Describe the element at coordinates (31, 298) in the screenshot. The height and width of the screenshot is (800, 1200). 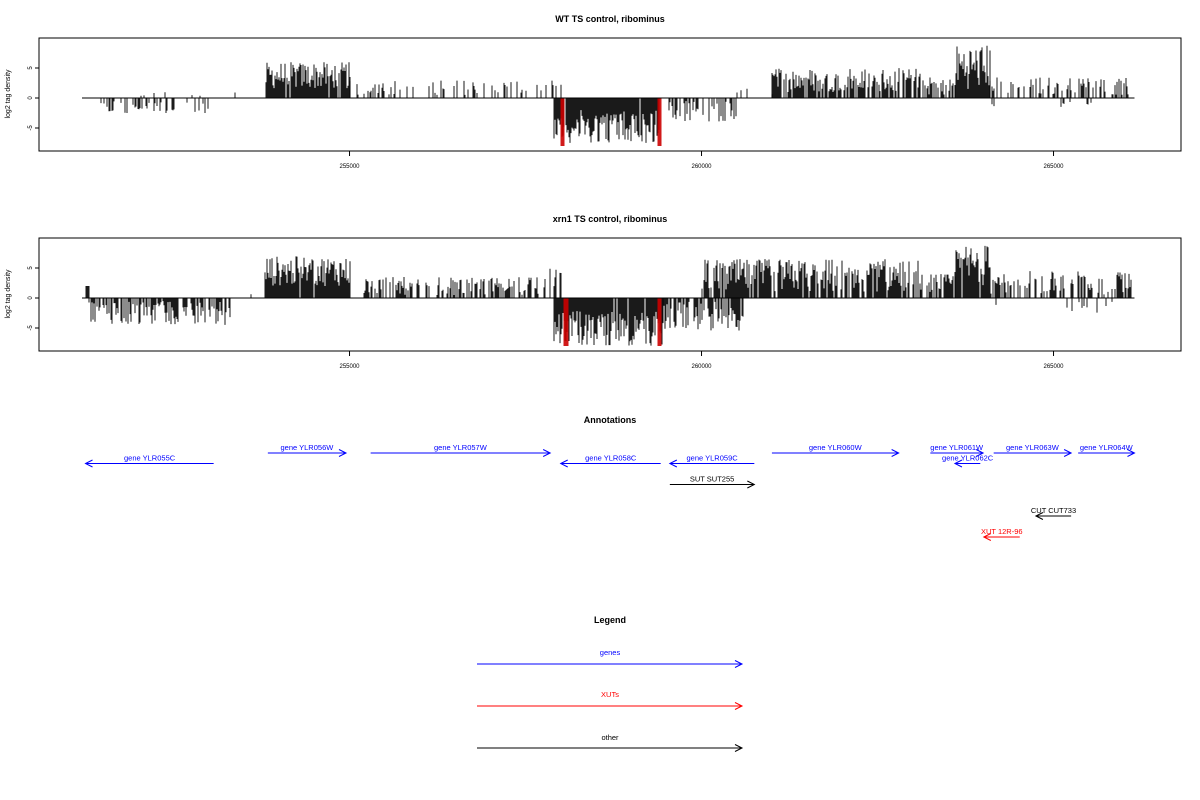
I see `xrn1-y-tick-label: 0` at that location.